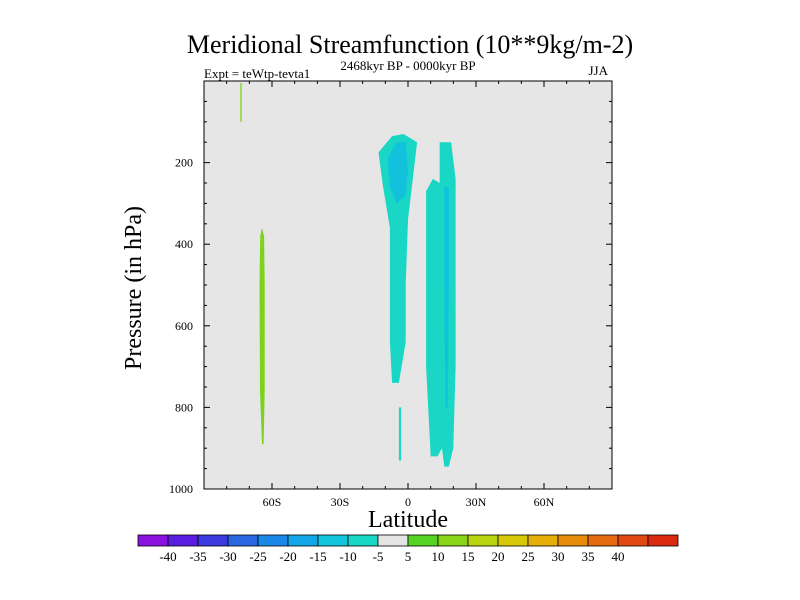 This screenshot has height=600, width=800. I want to click on colorbar: -40 -35 -30 -25 -20 -15 -10 -5 5 10 15 20 25 30 35 40, so click(408, 549).